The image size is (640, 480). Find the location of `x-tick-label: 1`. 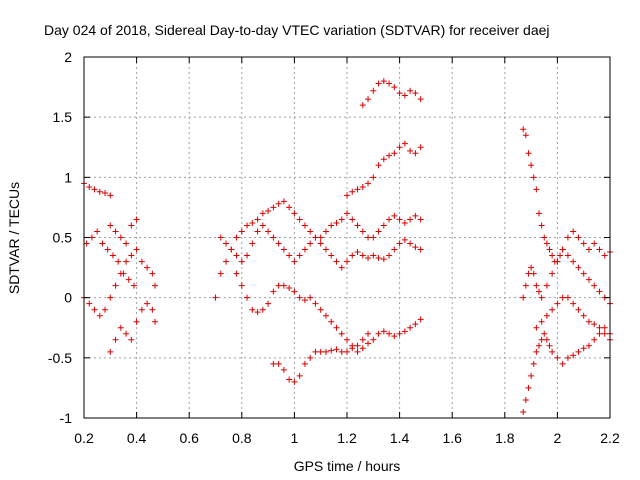

x-tick-label: 1 is located at coordinates (295, 438).